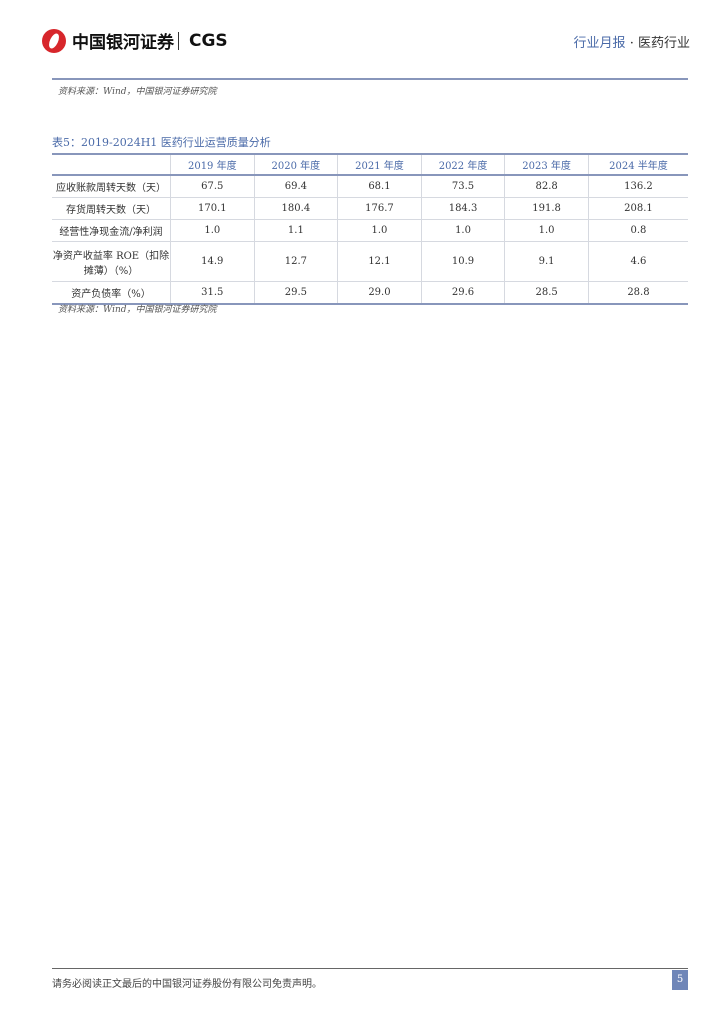 The height and width of the screenshot is (1024, 724). Describe the element at coordinates (111, 186) in the screenshot. I see `row-label: 应收账款周转天数（天）` at that location.